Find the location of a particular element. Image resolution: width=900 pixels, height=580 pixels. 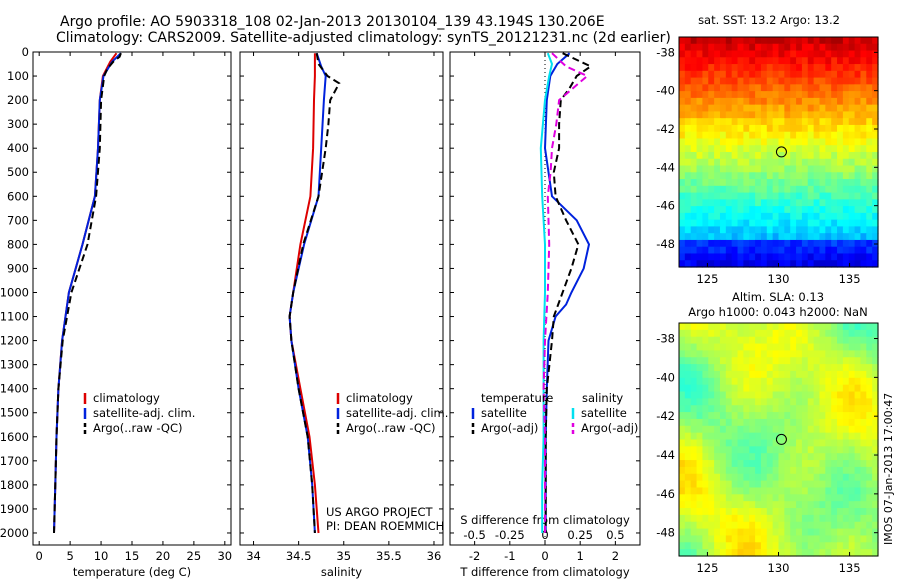

y-tick-label: 1600 is located at coordinates (14, 437).